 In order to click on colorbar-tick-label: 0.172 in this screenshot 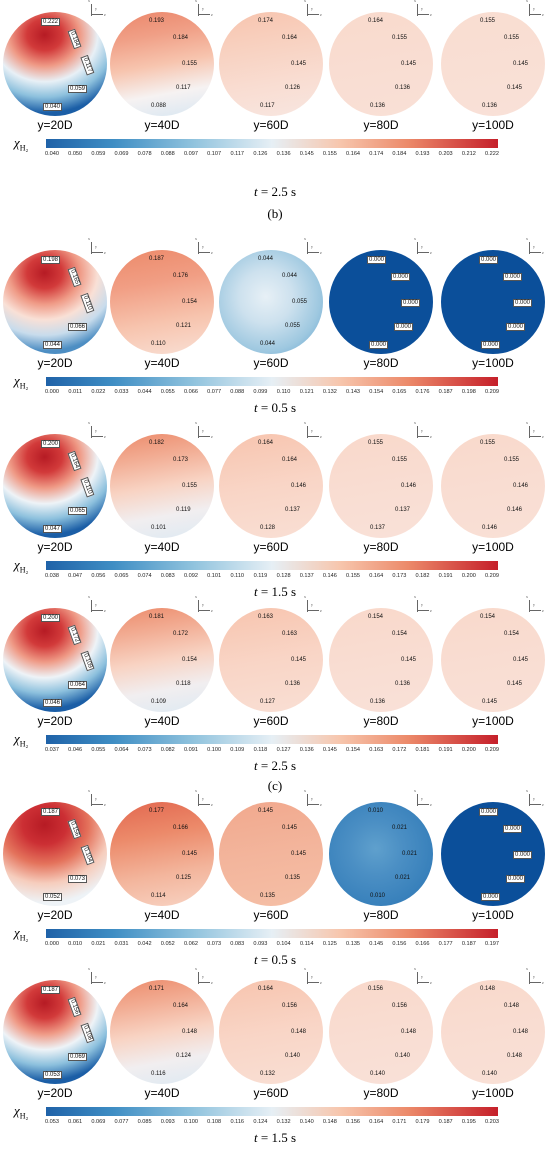, I will do `click(399, 750)`.